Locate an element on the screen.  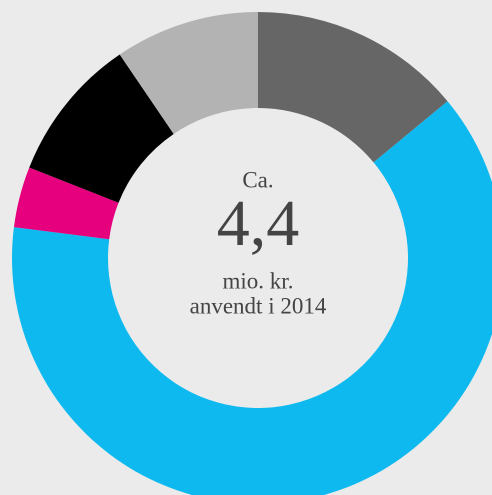
center-value: 4,4 is located at coordinates (258, 223).